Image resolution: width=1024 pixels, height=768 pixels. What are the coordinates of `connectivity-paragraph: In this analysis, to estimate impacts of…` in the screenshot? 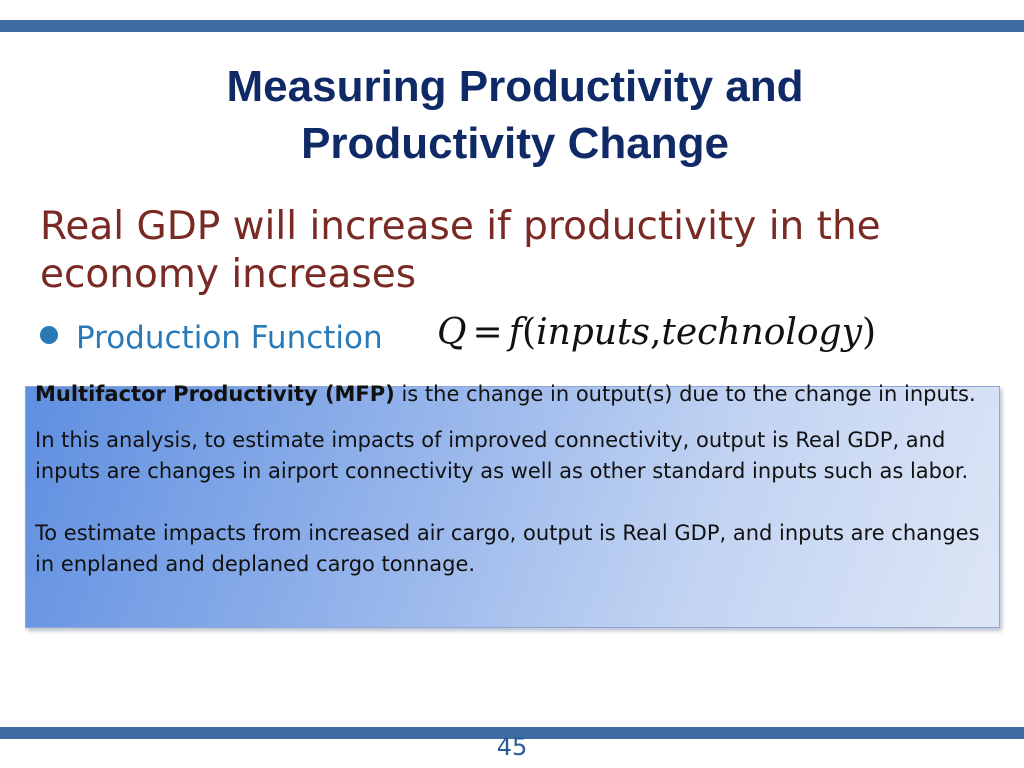 It's located at (502, 455).